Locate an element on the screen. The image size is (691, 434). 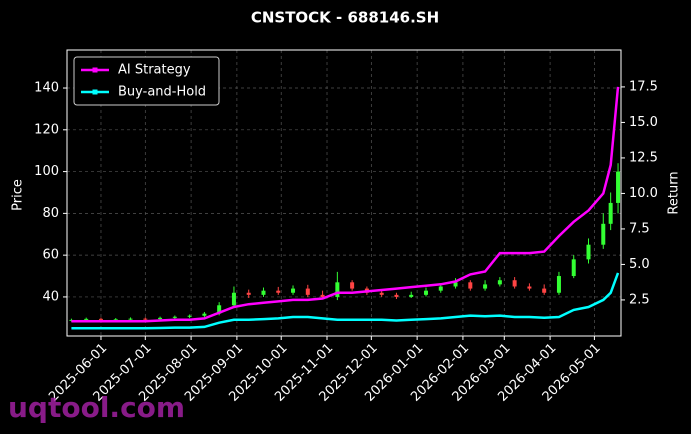
legend-label: Buy-and-Hold is located at coordinates (162, 92).